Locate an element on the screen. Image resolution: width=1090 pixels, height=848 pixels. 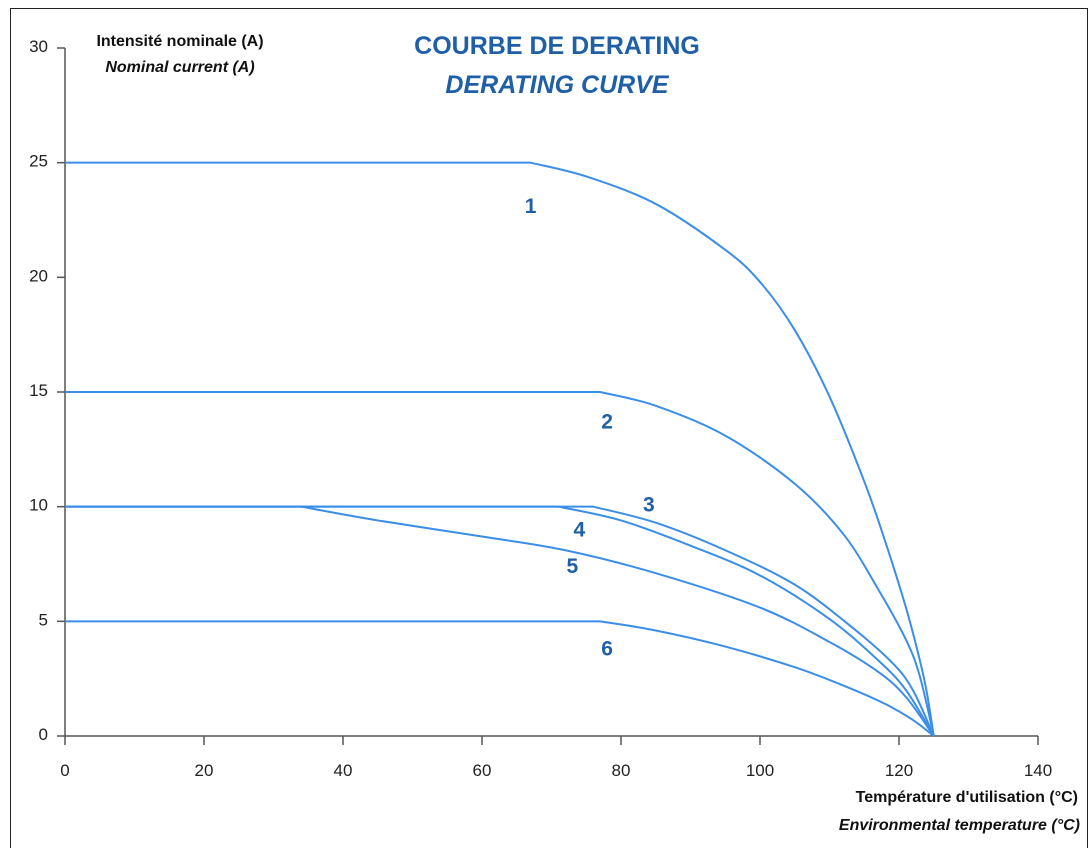
y-axis-label-en: Nominal current (A) is located at coordinates (179, 67).